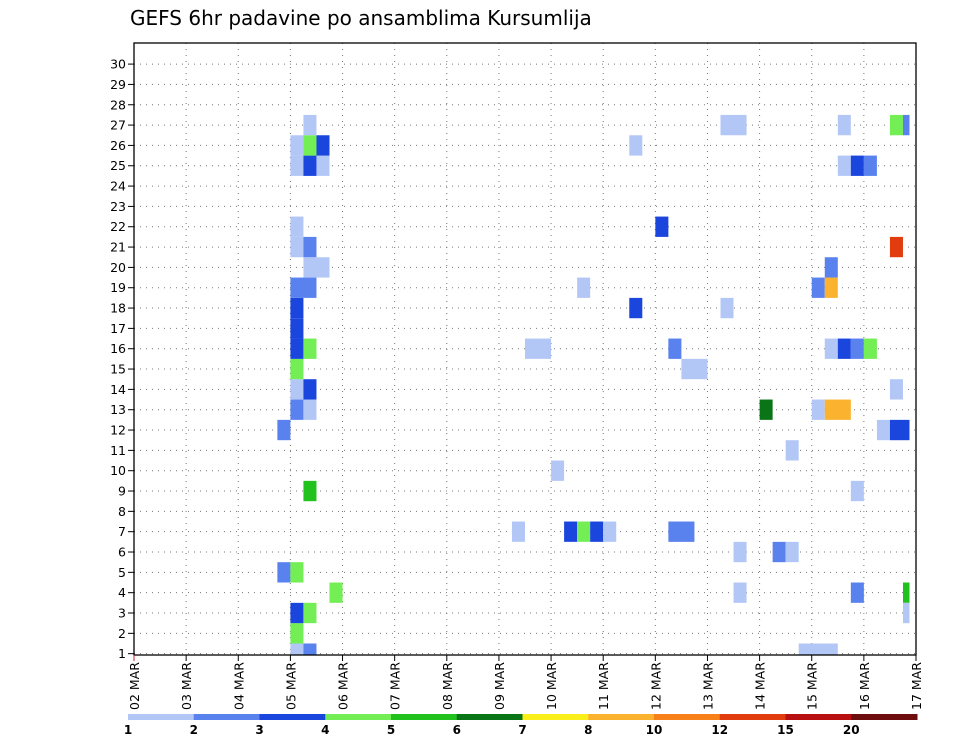  Describe the element at coordinates (118, 247) in the screenshot. I see `y-tick-label: 21` at that location.